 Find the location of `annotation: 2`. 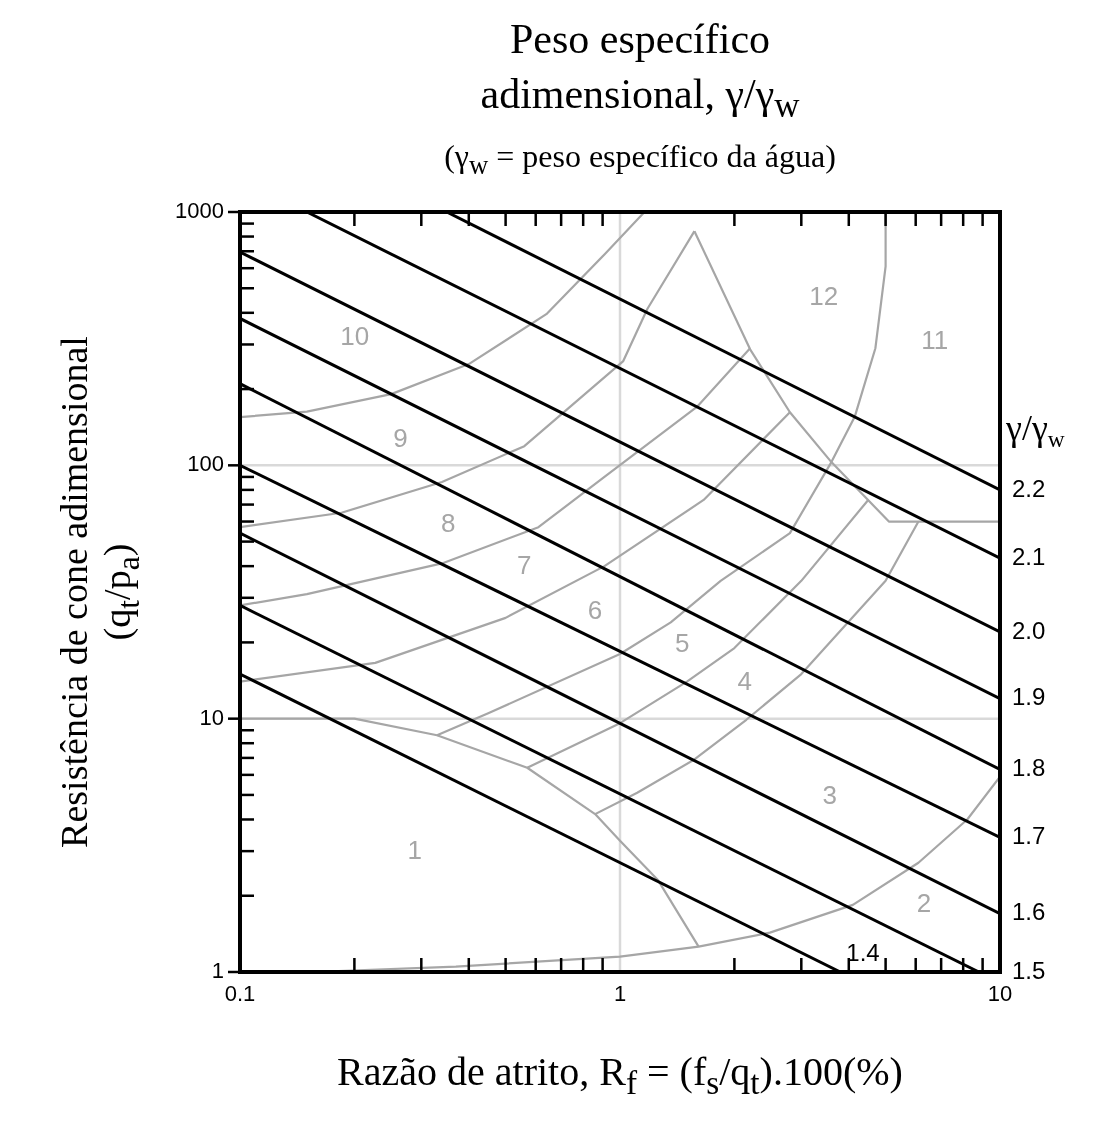

annotation: 2 is located at coordinates (924, 903).